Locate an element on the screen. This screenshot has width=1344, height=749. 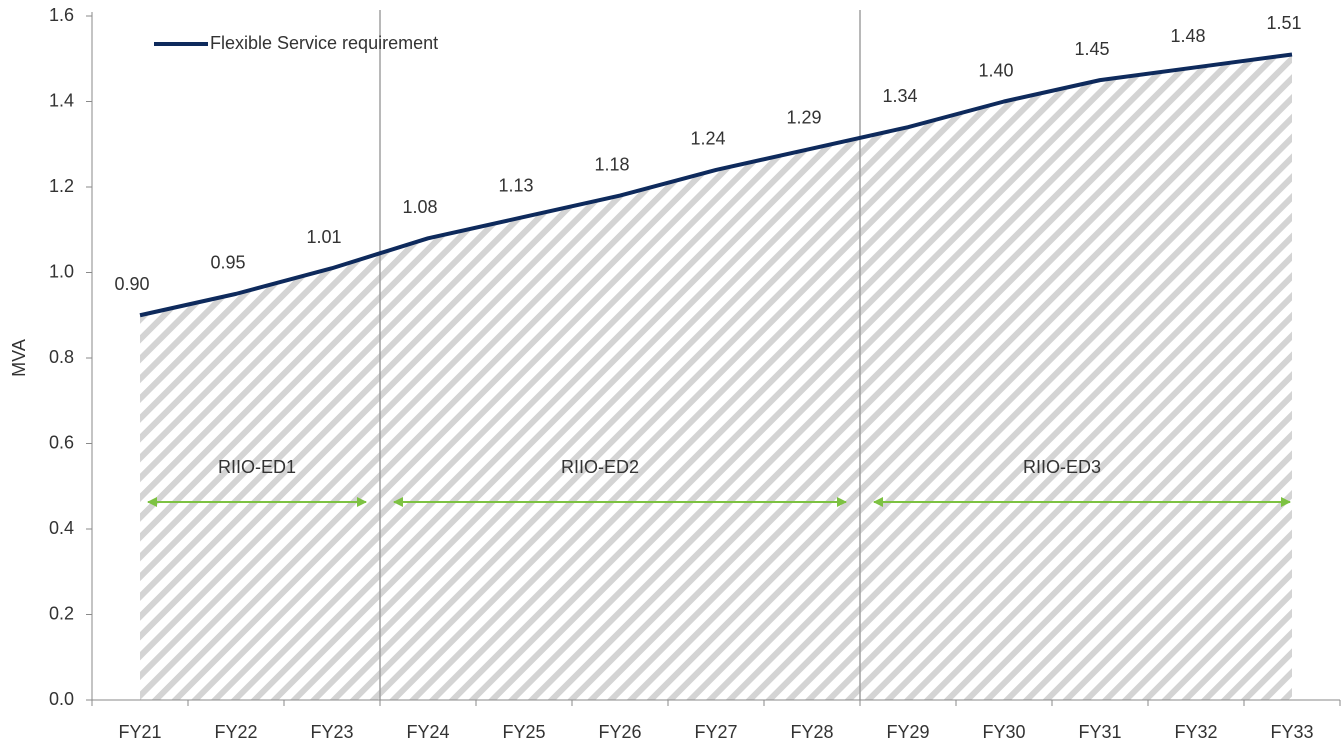
x-tick-label: FY25 is located at coordinates (523, 732).